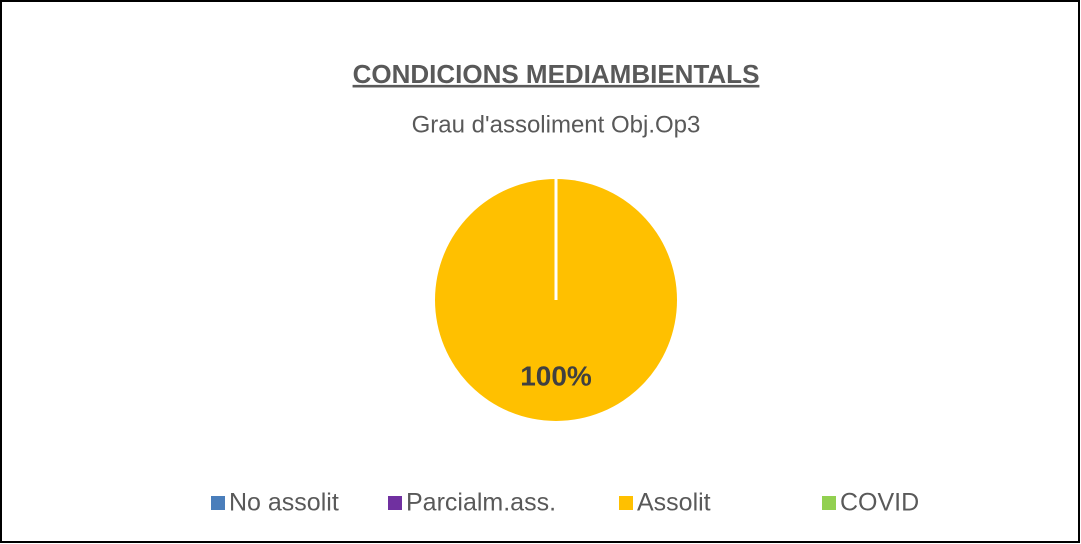 The image size is (1081, 544). Describe the element at coordinates (674, 503) in the screenshot. I see `legend-label: Assolit` at that location.